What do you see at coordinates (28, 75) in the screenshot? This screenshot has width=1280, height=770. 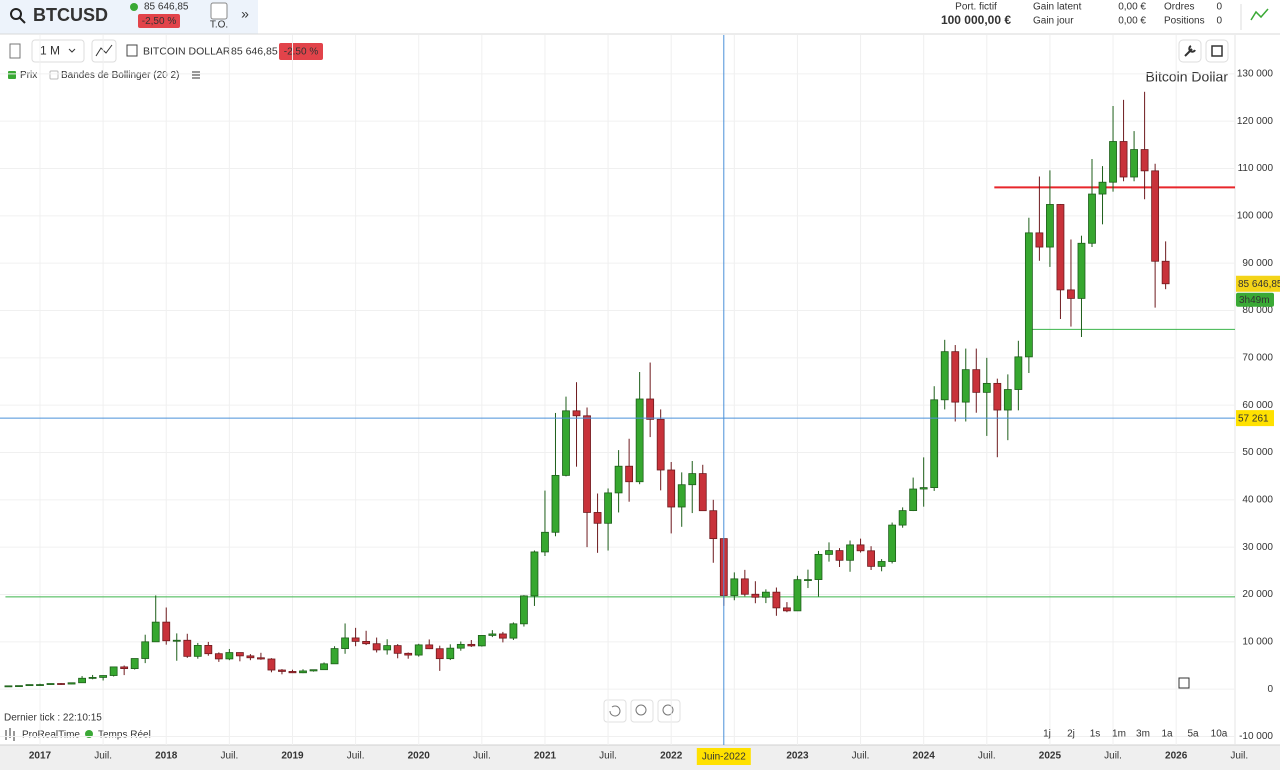 I see `legend-item: Prix` at bounding box center [28, 75].